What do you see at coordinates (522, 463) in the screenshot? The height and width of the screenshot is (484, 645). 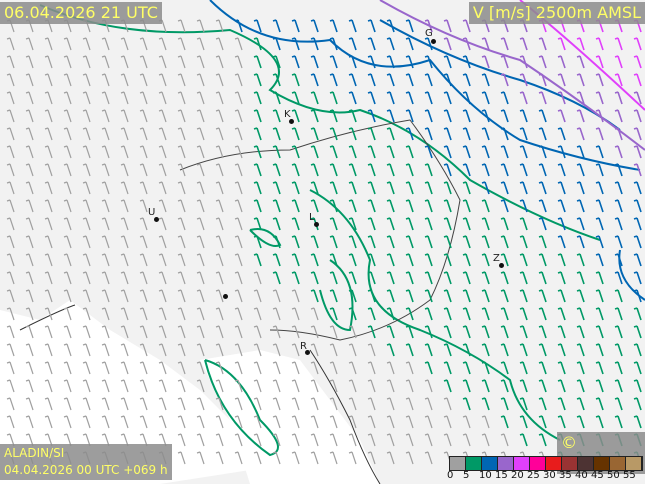 I see `legend-swatch` at bounding box center [522, 463].